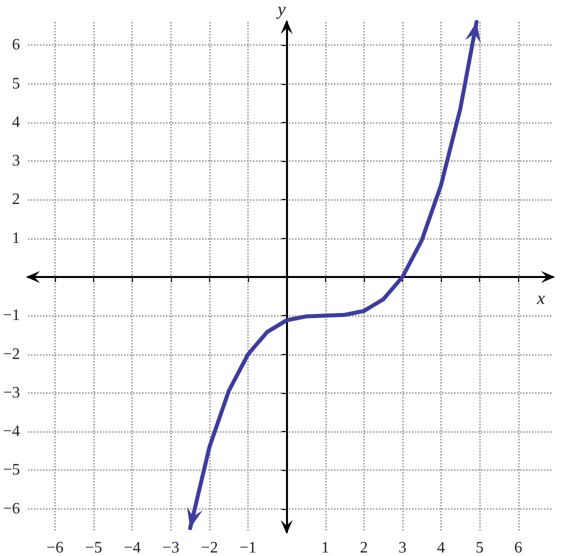  I want to click on x-tick-label: −4, so click(132, 548).